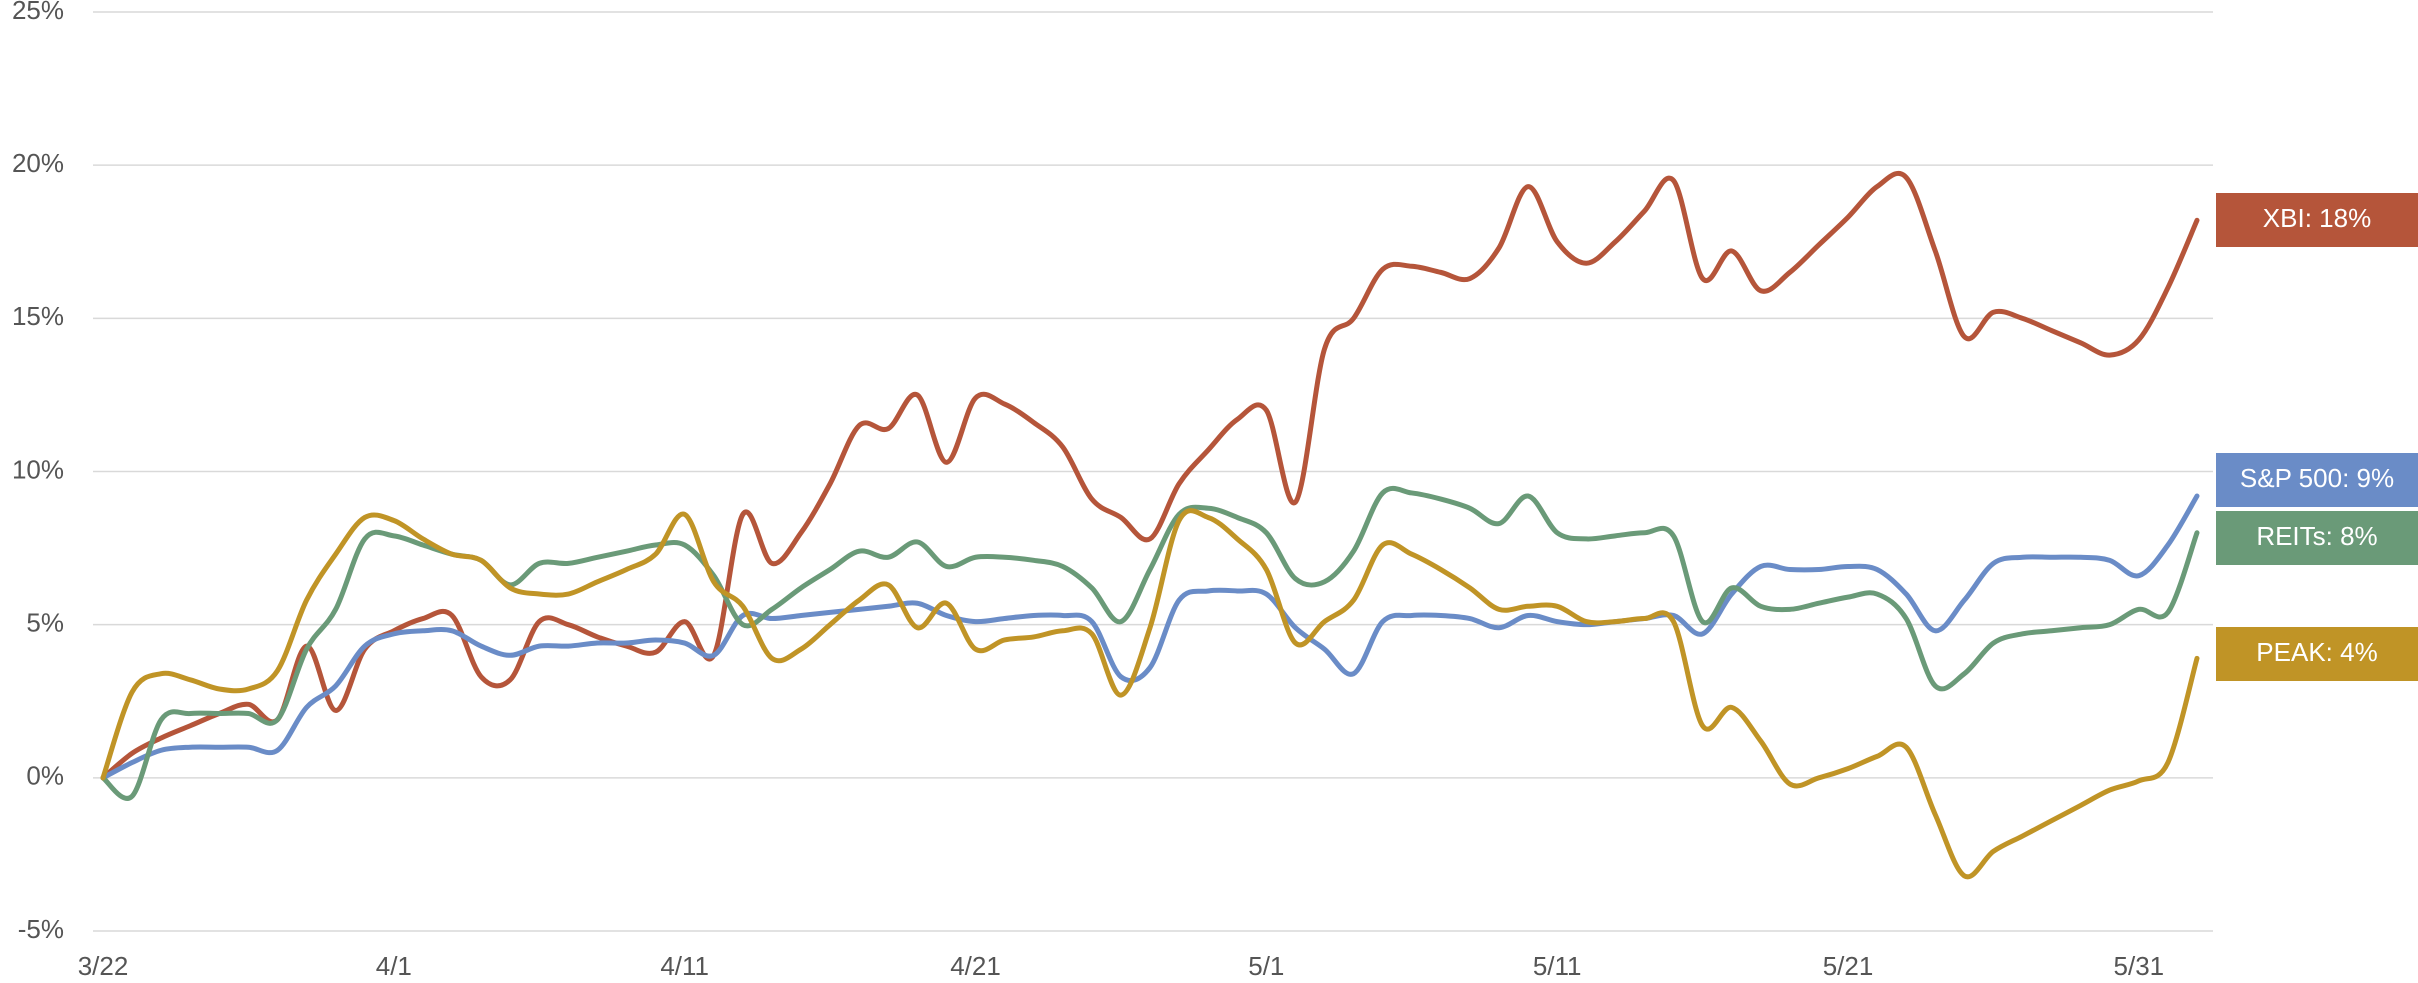 The height and width of the screenshot is (983, 2418). What do you see at coordinates (394, 966) in the screenshot?
I see `x-tick-label: 4/1` at bounding box center [394, 966].